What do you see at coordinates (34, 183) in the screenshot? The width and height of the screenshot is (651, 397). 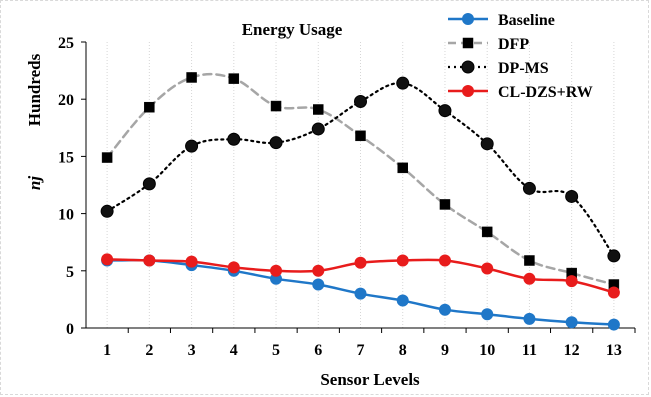 I see `y-axis-label: nj` at bounding box center [34, 183].